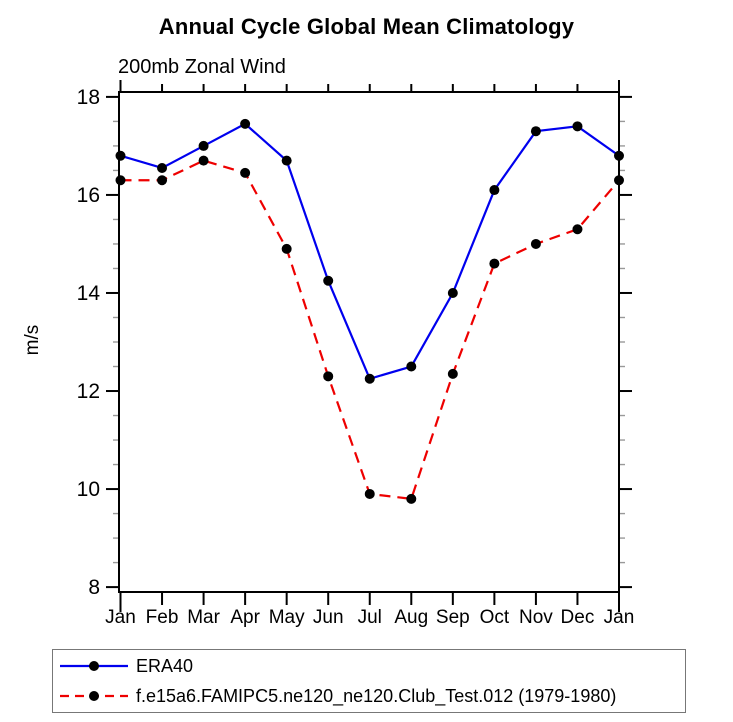 This screenshot has width=733, height=722. Describe the element at coordinates (94, 696) in the screenshot. I see `legend-sample-dashed-line` at that location.